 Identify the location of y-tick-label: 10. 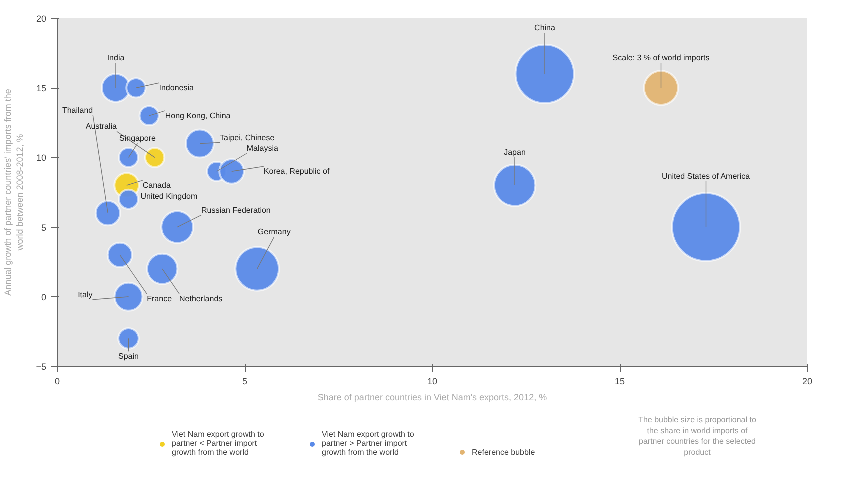
(41, 158).